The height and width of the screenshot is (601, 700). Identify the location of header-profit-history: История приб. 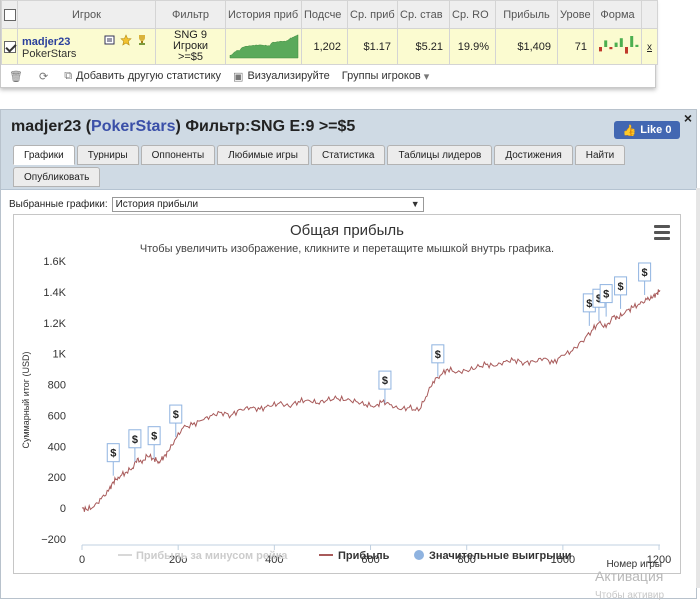
(263, 14).